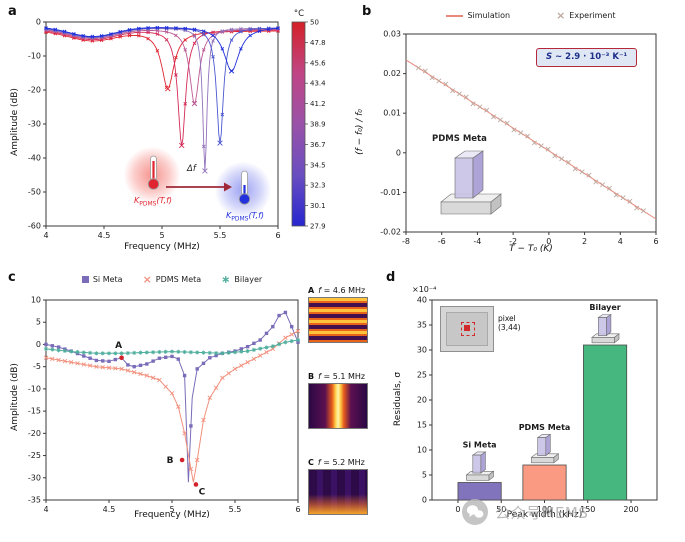  What do you see at coordinates (390, 232) in the screenshot?
I see `y-tick-label: -0.02` at bounding box center [390, 232].